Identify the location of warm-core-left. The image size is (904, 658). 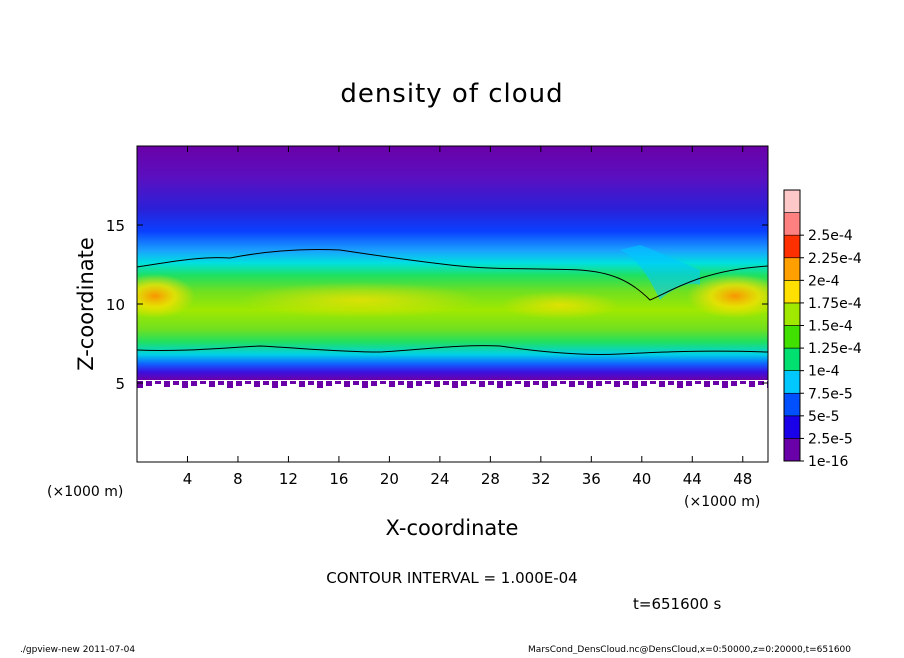
(166, 296).